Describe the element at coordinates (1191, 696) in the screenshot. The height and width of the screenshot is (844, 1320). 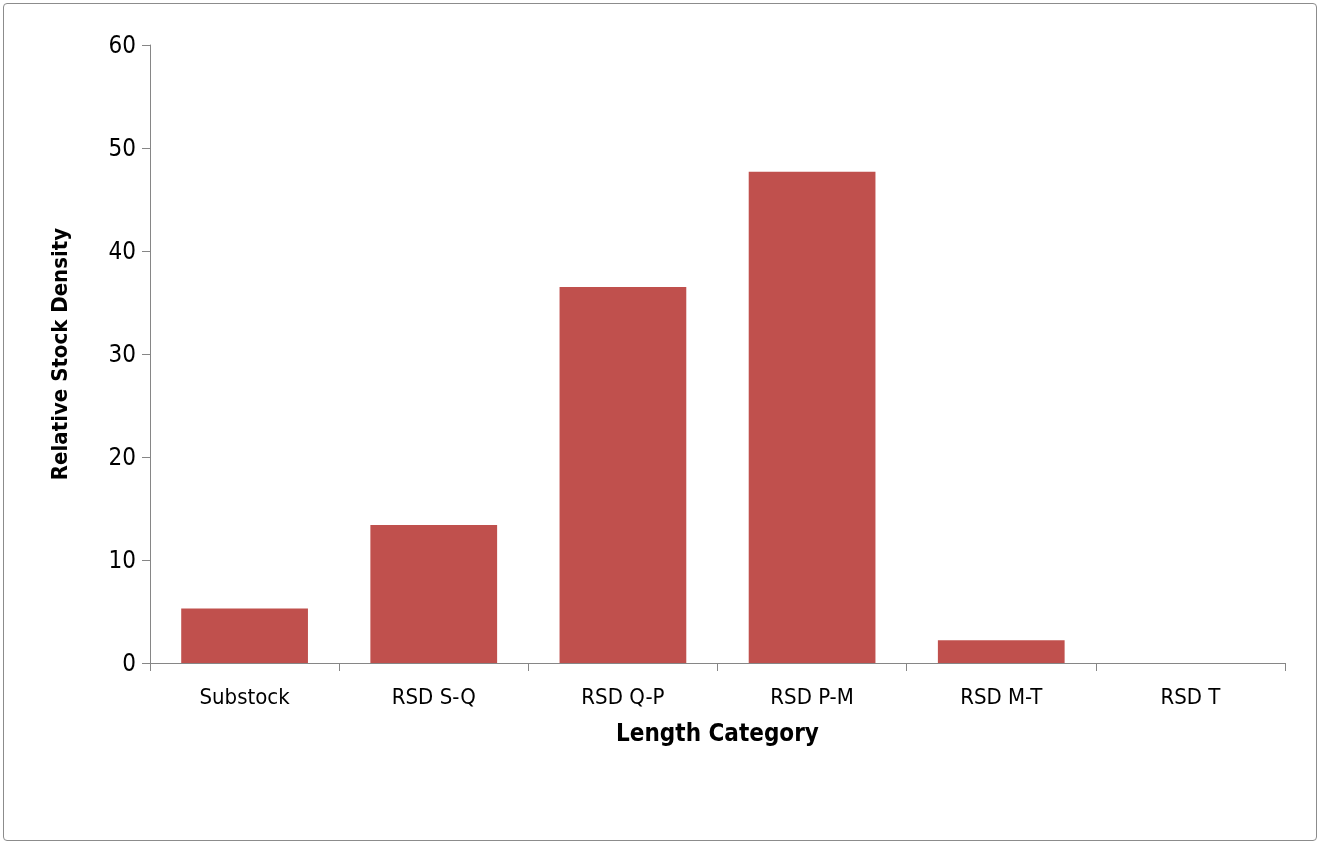
I see `x-tick-label: RSD T` at that location.